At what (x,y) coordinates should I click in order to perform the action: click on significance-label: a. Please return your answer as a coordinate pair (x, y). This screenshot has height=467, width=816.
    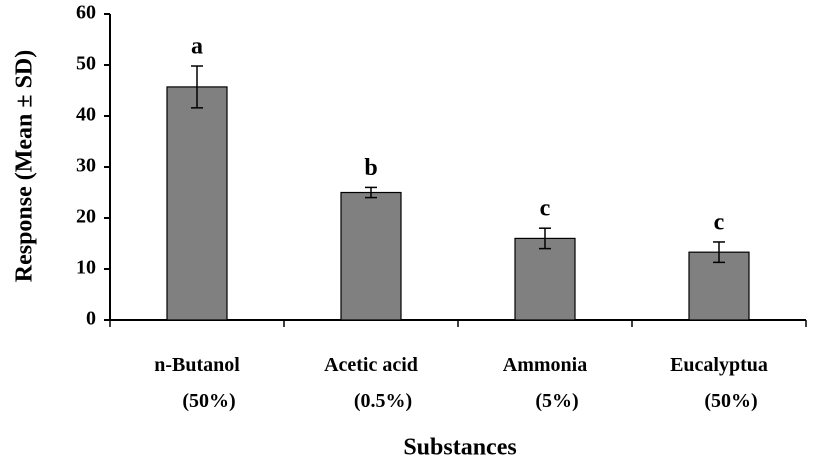
    Looking at the image, I should click on (197, 47).